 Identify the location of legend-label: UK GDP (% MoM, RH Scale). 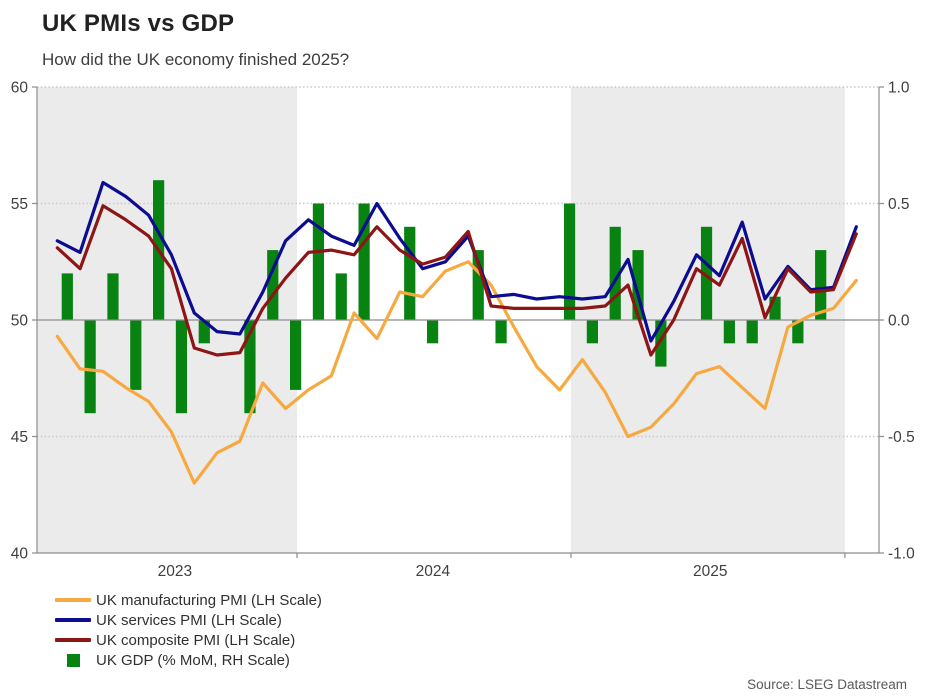
(193, 660).